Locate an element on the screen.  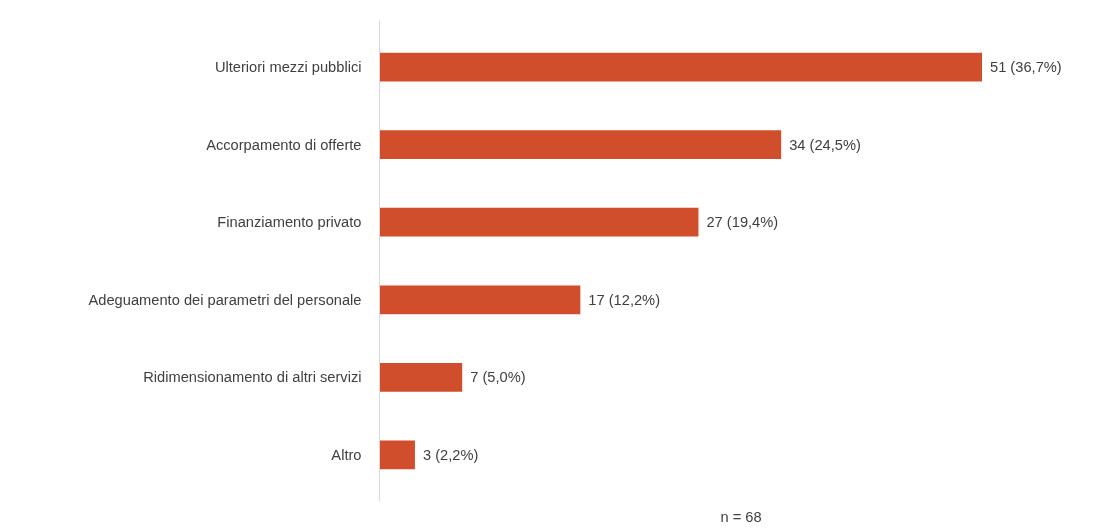
data-label: 17 (12,2%) is located at coordinates (624, 299).